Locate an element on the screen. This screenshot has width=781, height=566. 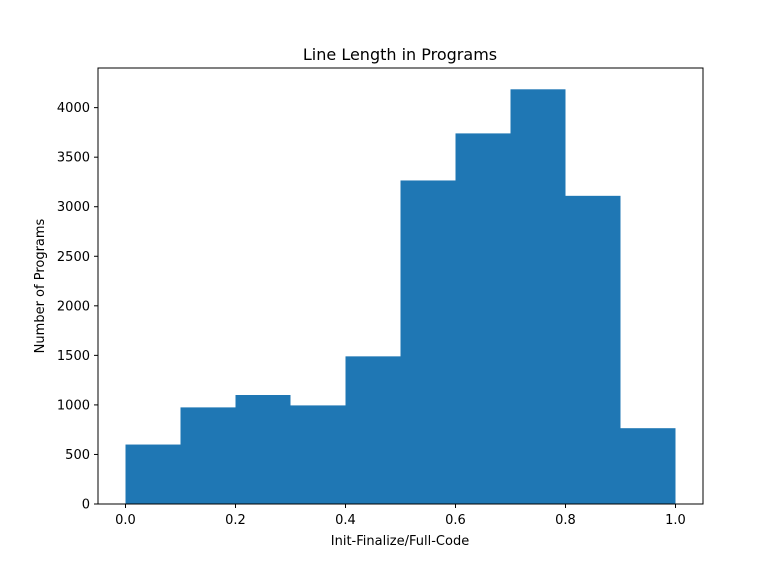
x-axis-label: Init-Finalize/Full-Code is located at coordinates (400, 541).